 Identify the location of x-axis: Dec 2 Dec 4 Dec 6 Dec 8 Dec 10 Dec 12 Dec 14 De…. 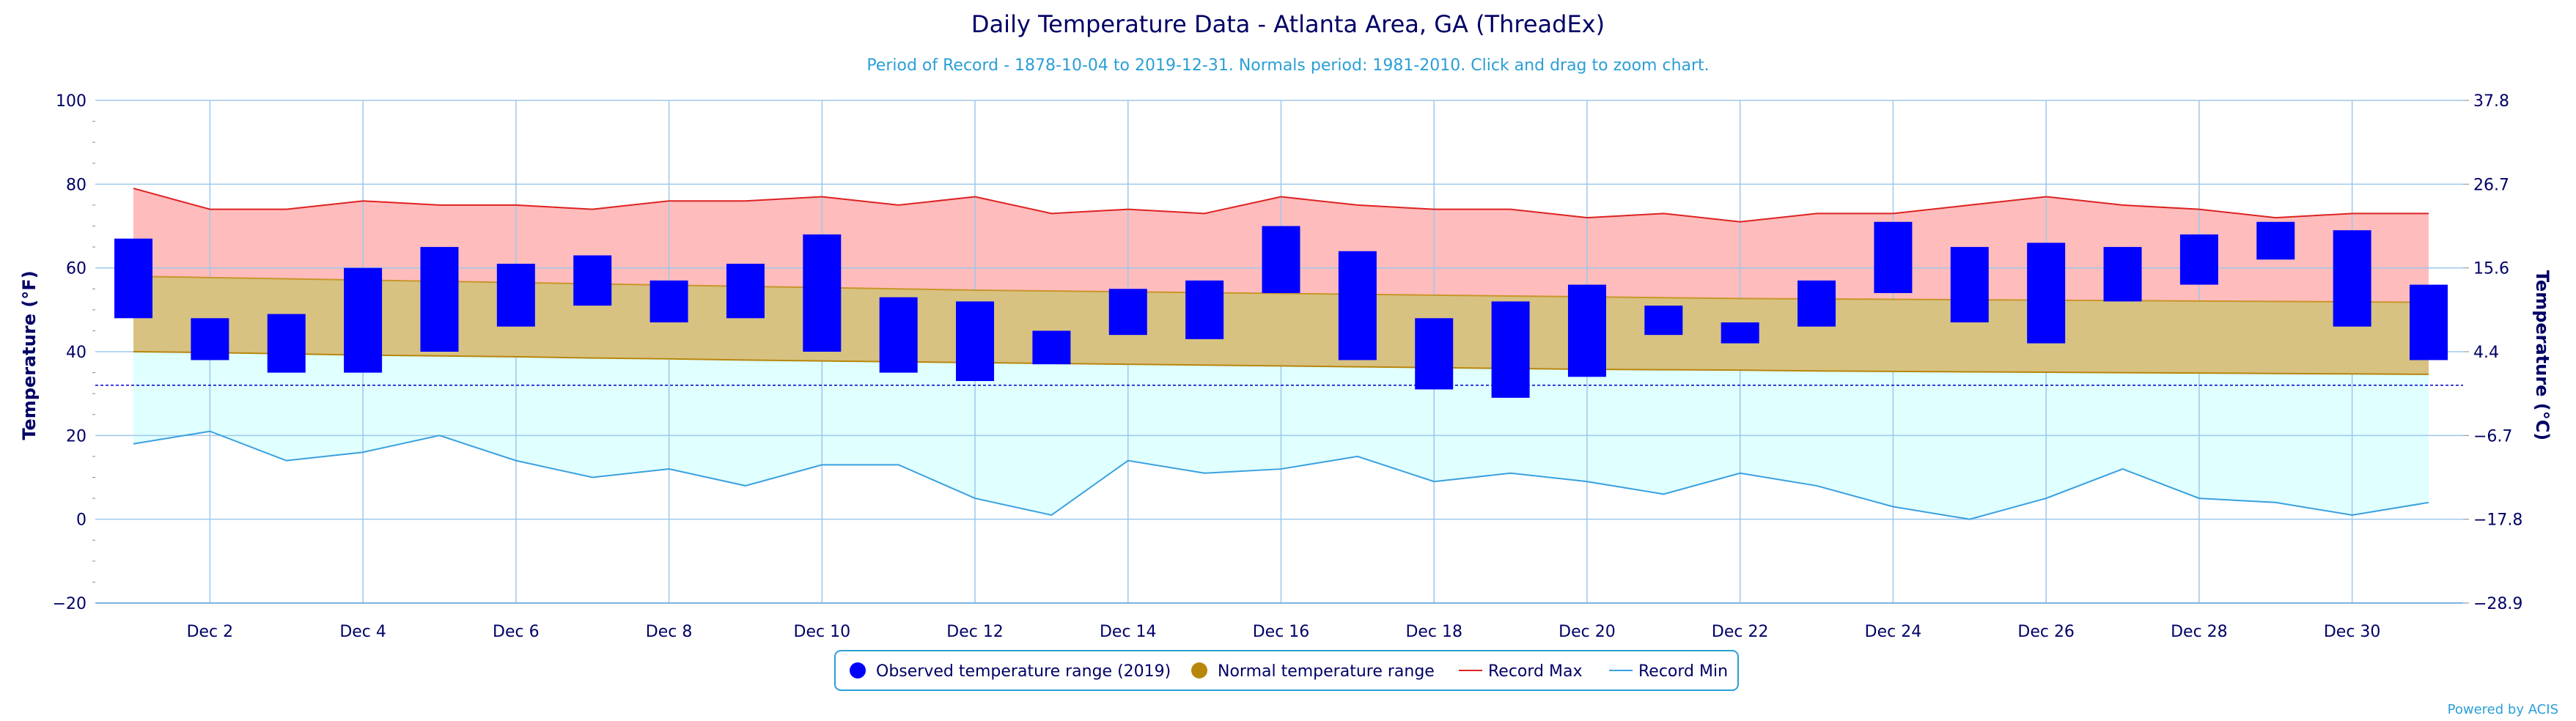
(1284, 632).